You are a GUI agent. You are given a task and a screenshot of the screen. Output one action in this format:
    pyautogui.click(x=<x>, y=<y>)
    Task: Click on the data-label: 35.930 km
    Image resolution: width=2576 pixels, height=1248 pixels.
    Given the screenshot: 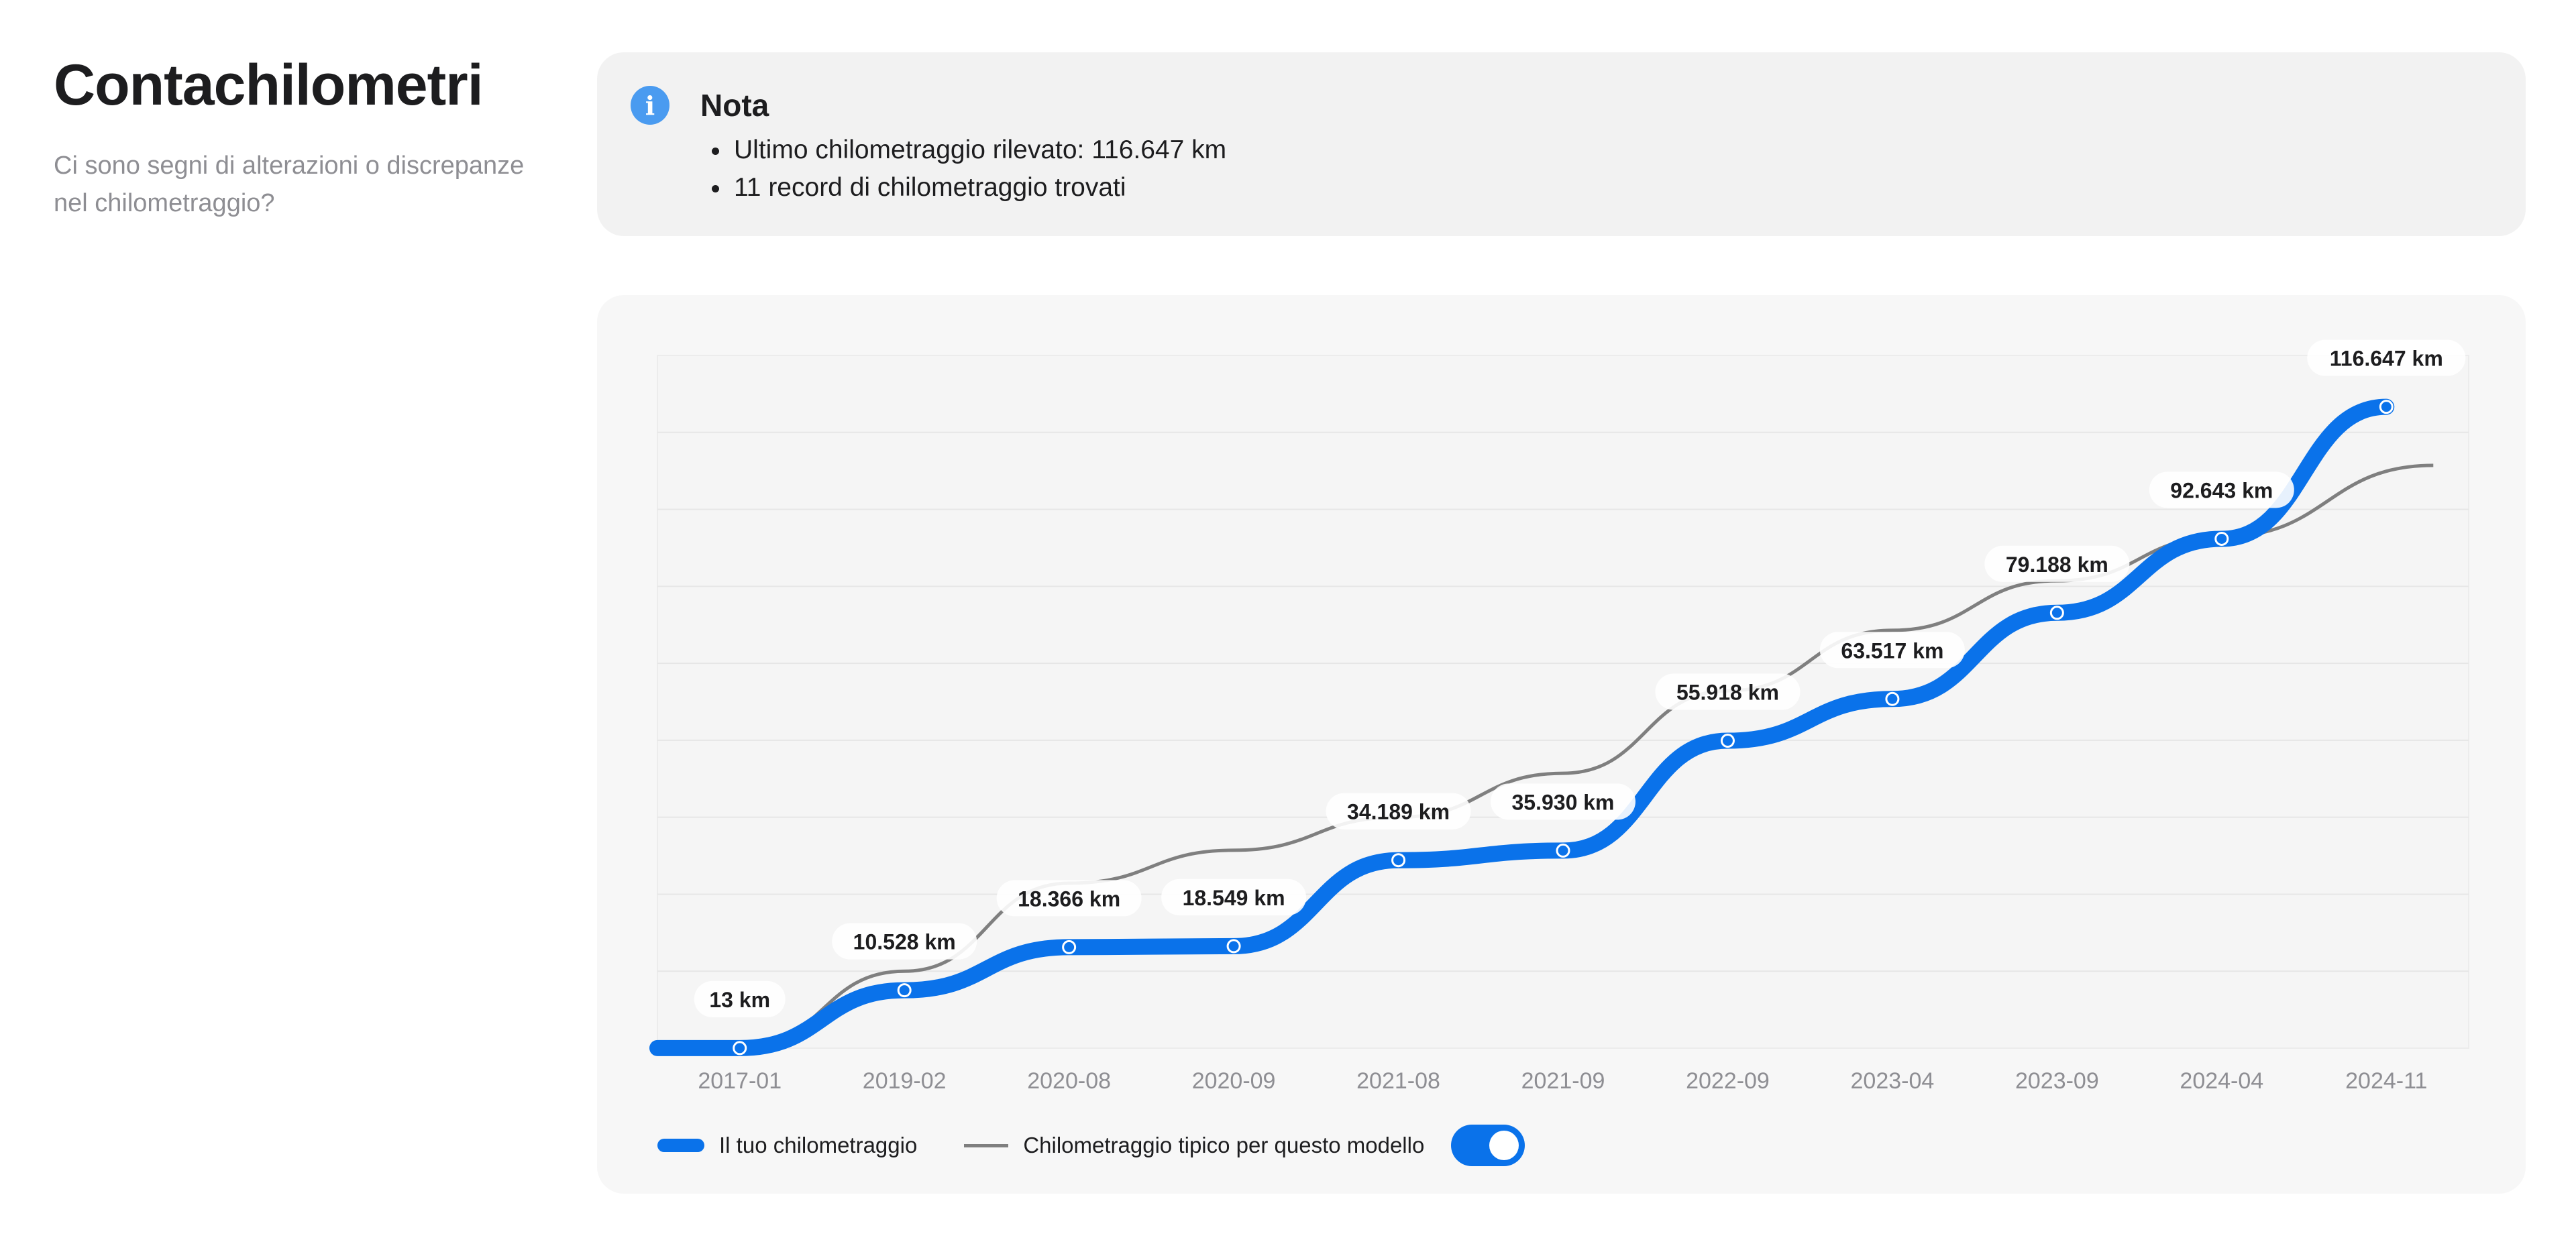 What is the action you would take?
    pyautogui.click(x=1562, y=802)
    